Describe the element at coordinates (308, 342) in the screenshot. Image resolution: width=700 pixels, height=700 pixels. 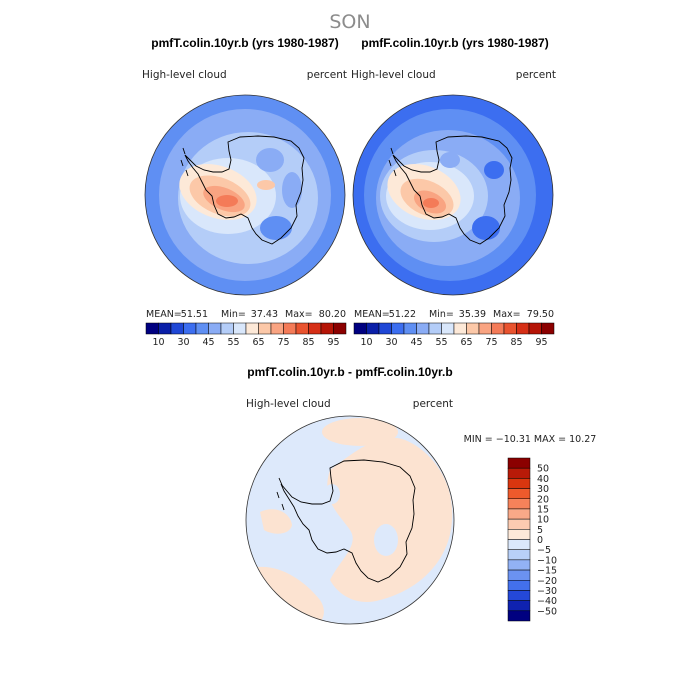
I see `colorbar-tick-label: 85` at that location.